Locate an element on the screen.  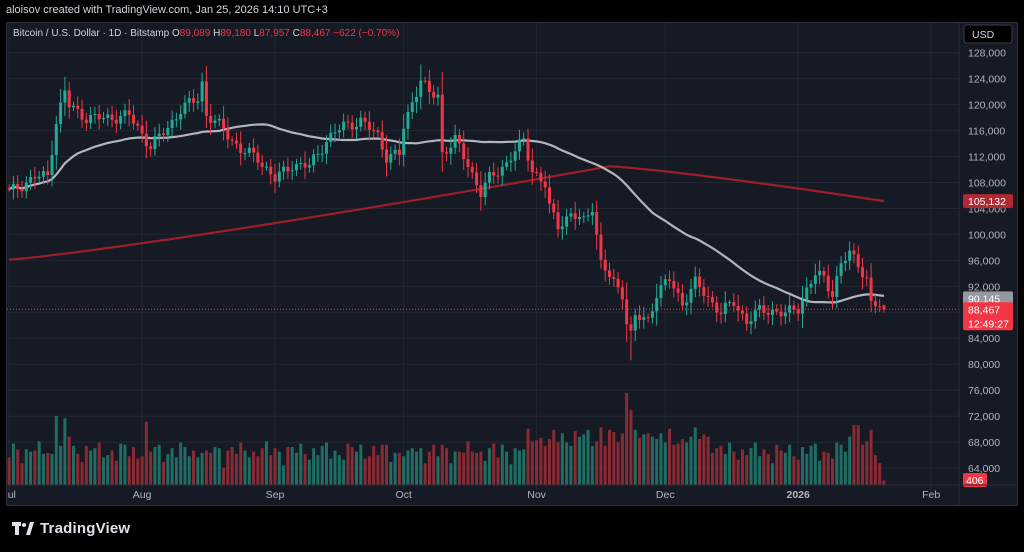
currency-button: USD is located at coordinates (988, 34).